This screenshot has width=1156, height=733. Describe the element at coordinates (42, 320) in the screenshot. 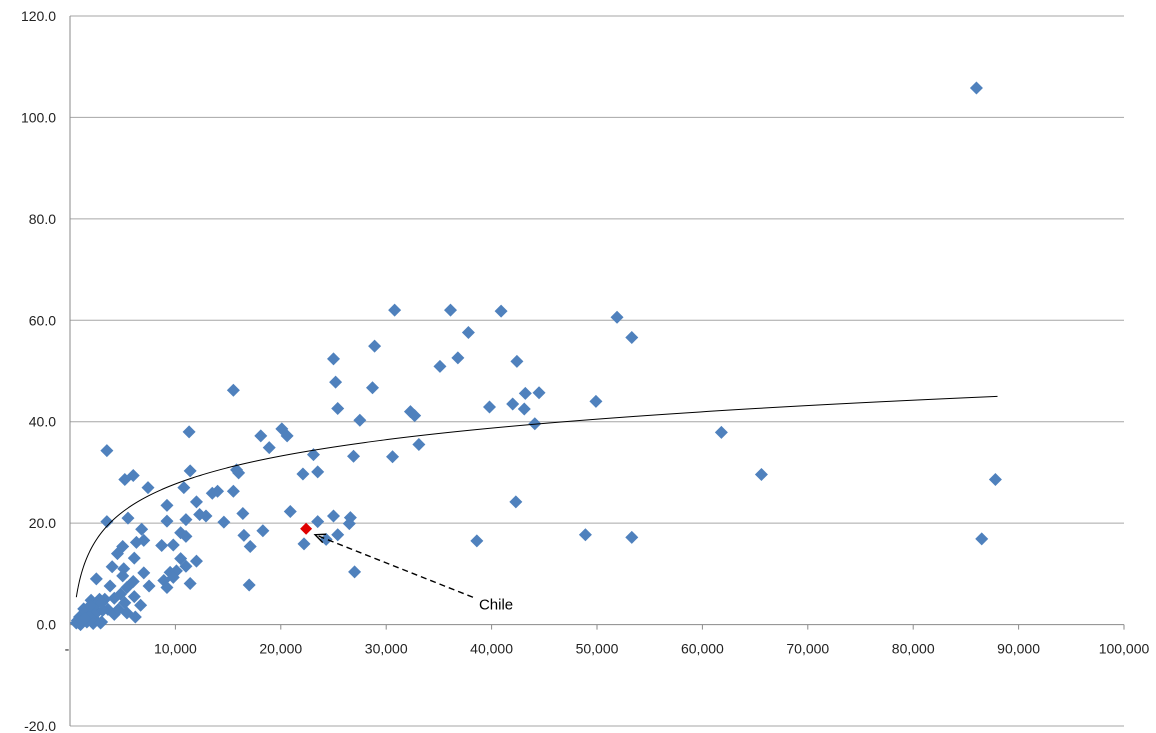

I see `y-tick-label: 60.0` at that location.